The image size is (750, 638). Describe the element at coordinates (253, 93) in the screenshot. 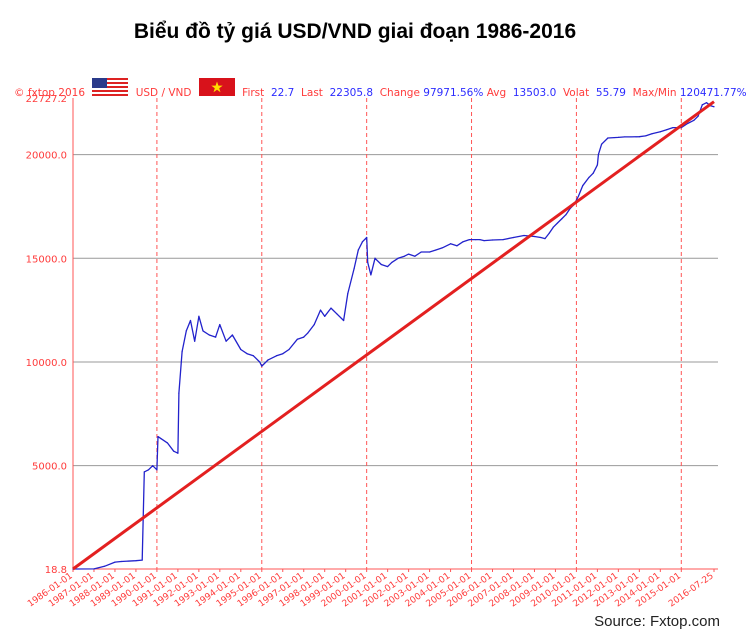

I see `first-label: First` at that location.